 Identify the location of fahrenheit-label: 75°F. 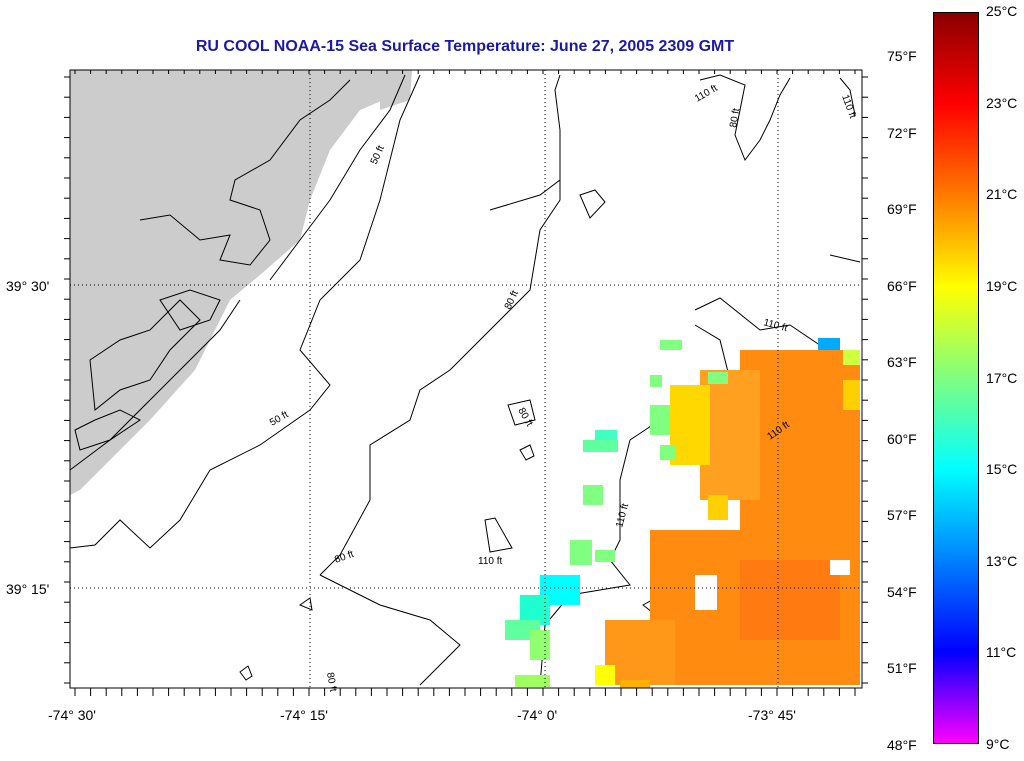
(902, 56).